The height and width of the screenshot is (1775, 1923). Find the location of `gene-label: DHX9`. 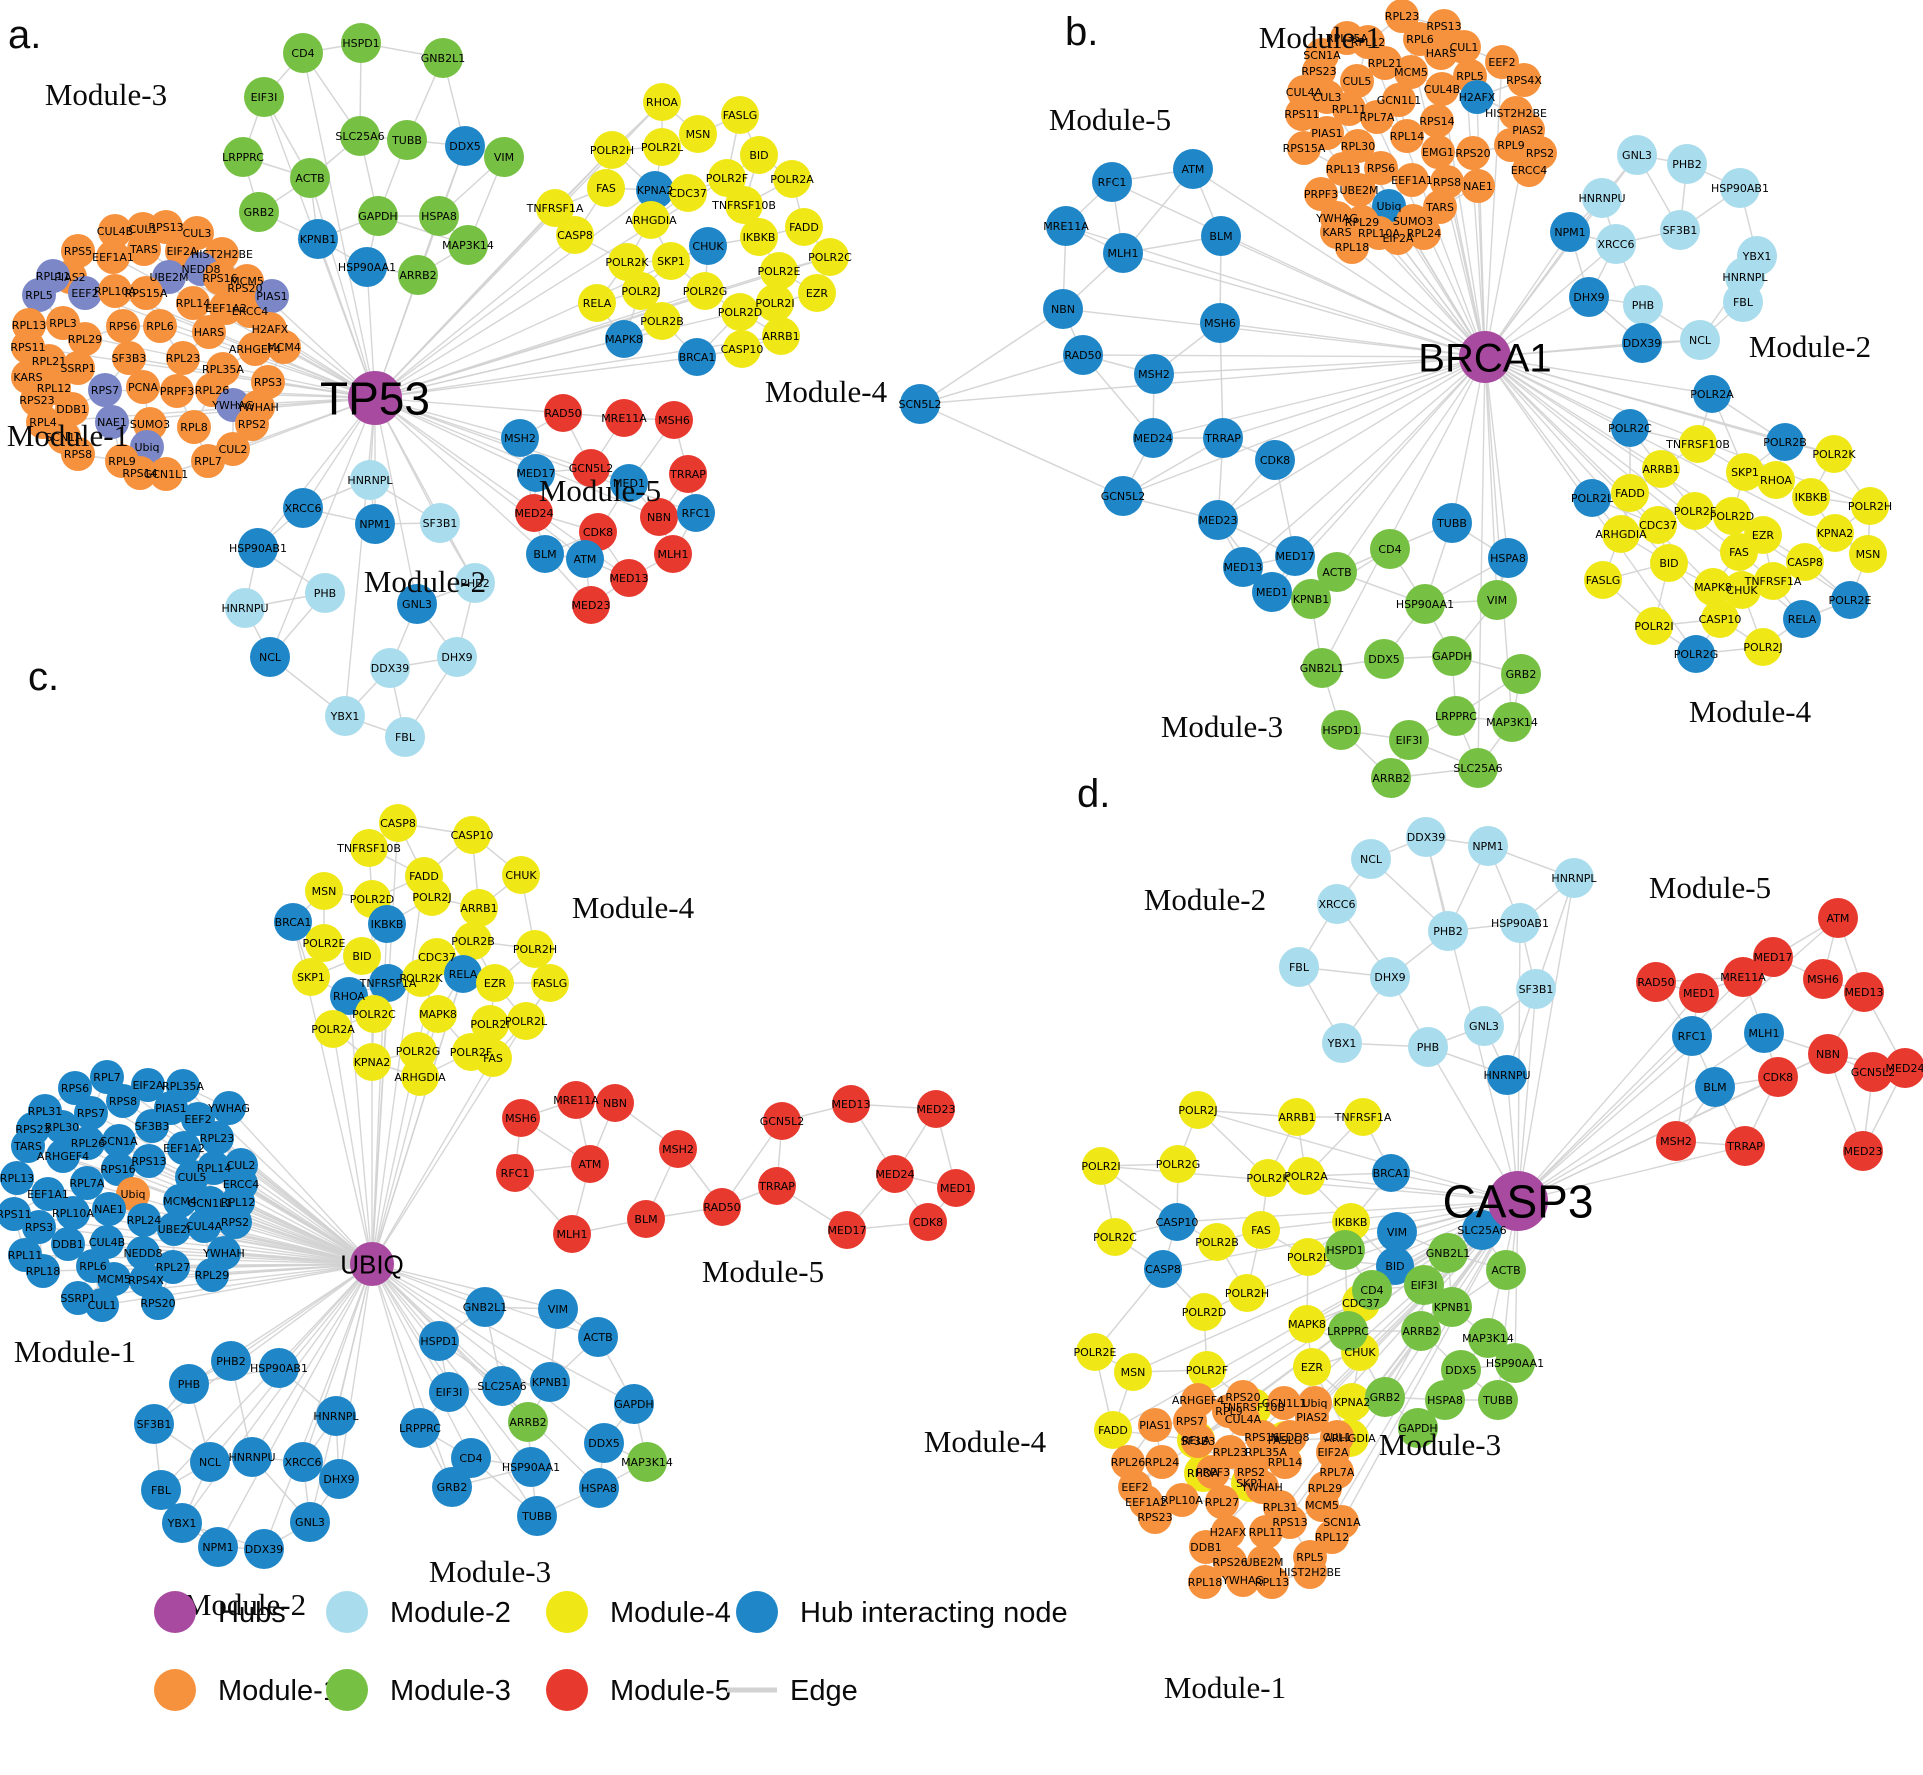

gene-label: DHX9 is located at coordinates (456, 657).